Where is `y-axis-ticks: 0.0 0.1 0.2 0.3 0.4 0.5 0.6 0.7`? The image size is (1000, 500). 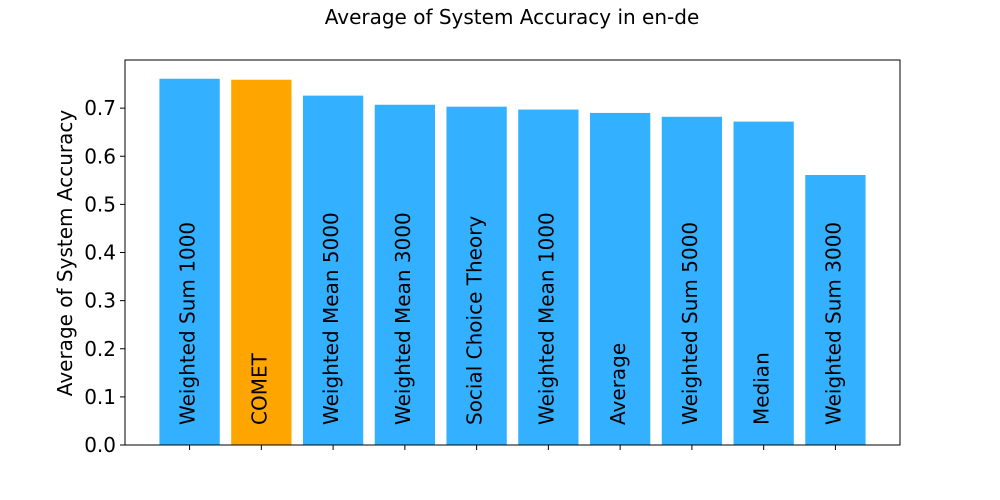
y-axis-ticks: 0.0 0.1 0.2 0.3 0.4 0.5 0.6 0.7 is located at coordinates (104, 276).